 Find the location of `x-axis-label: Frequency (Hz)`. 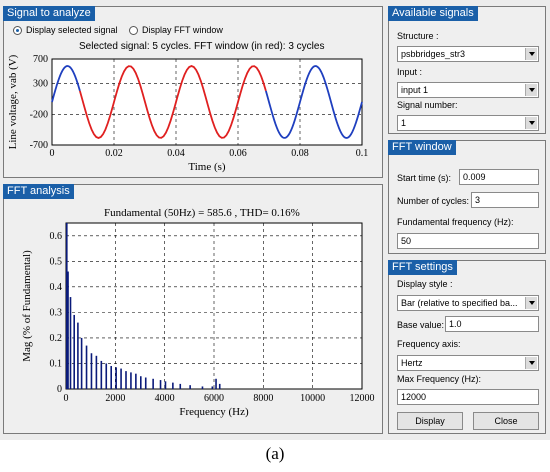

x-axis-label: Frequency (Hz) is located at coordinates (214, 412).